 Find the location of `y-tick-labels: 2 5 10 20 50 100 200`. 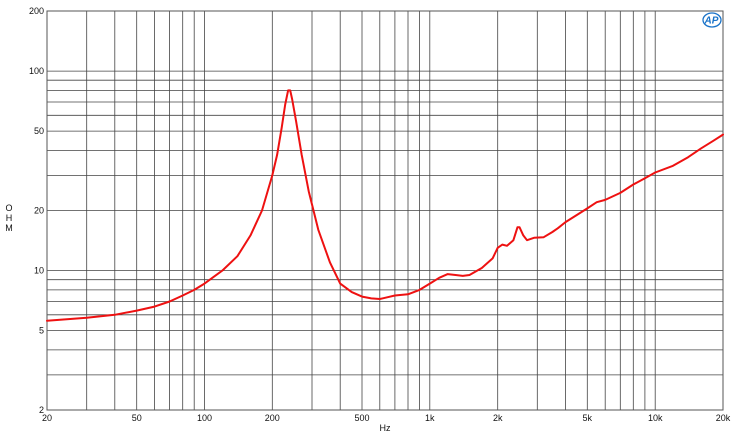

y-tick-labels: 2 5 10 20 50 100 200 is located at coordinates (36, 210).